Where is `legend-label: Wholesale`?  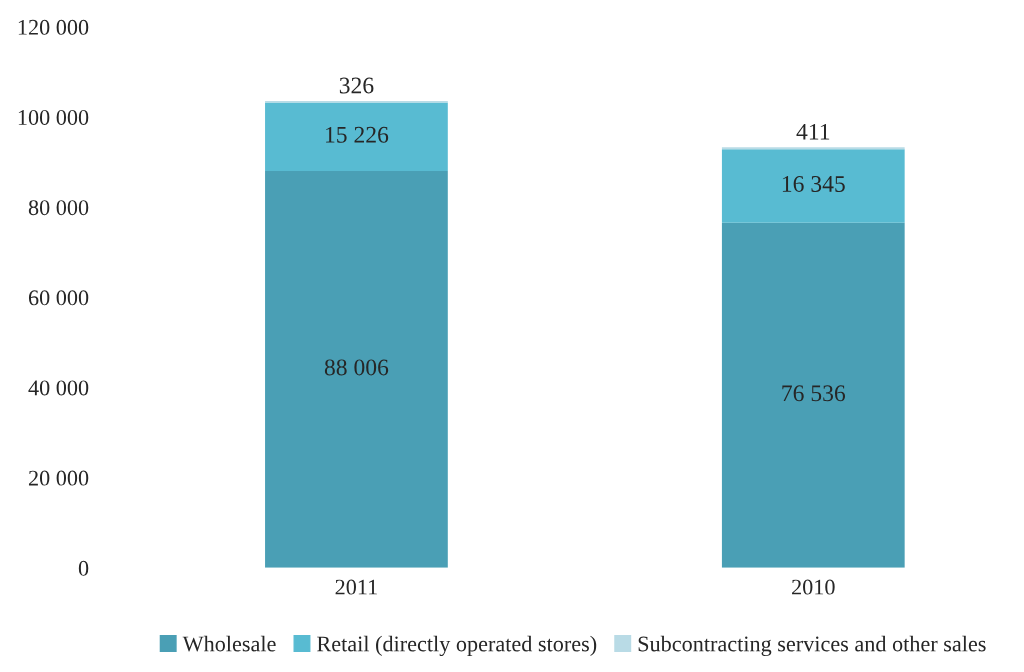 legend-label: Wholesale is located at coordinates (229, 643).